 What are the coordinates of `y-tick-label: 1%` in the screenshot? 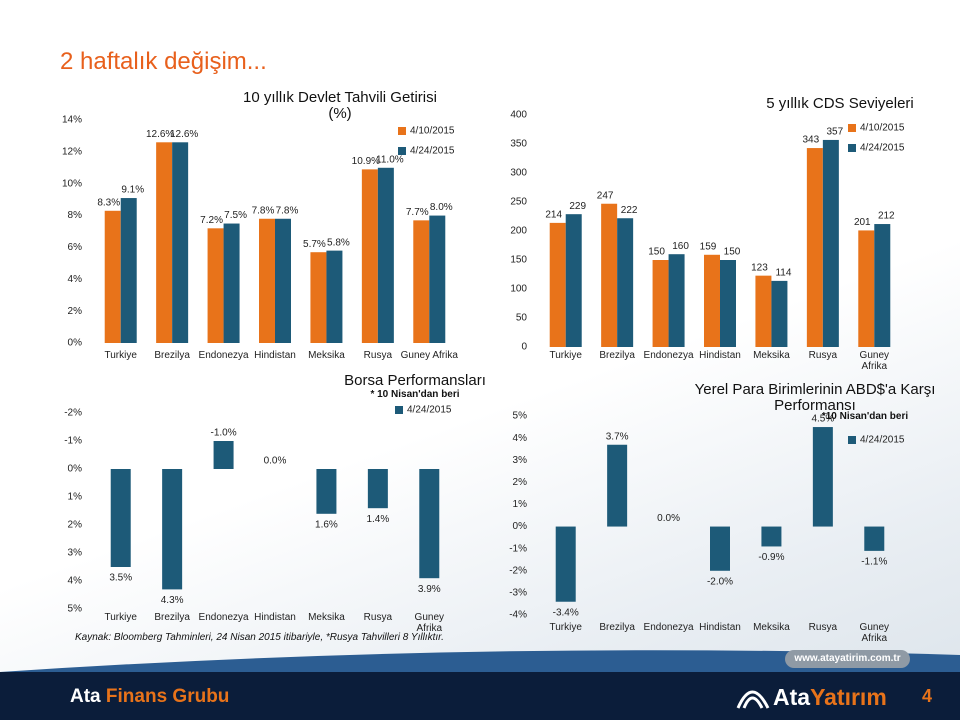 It's located at (75, 497).